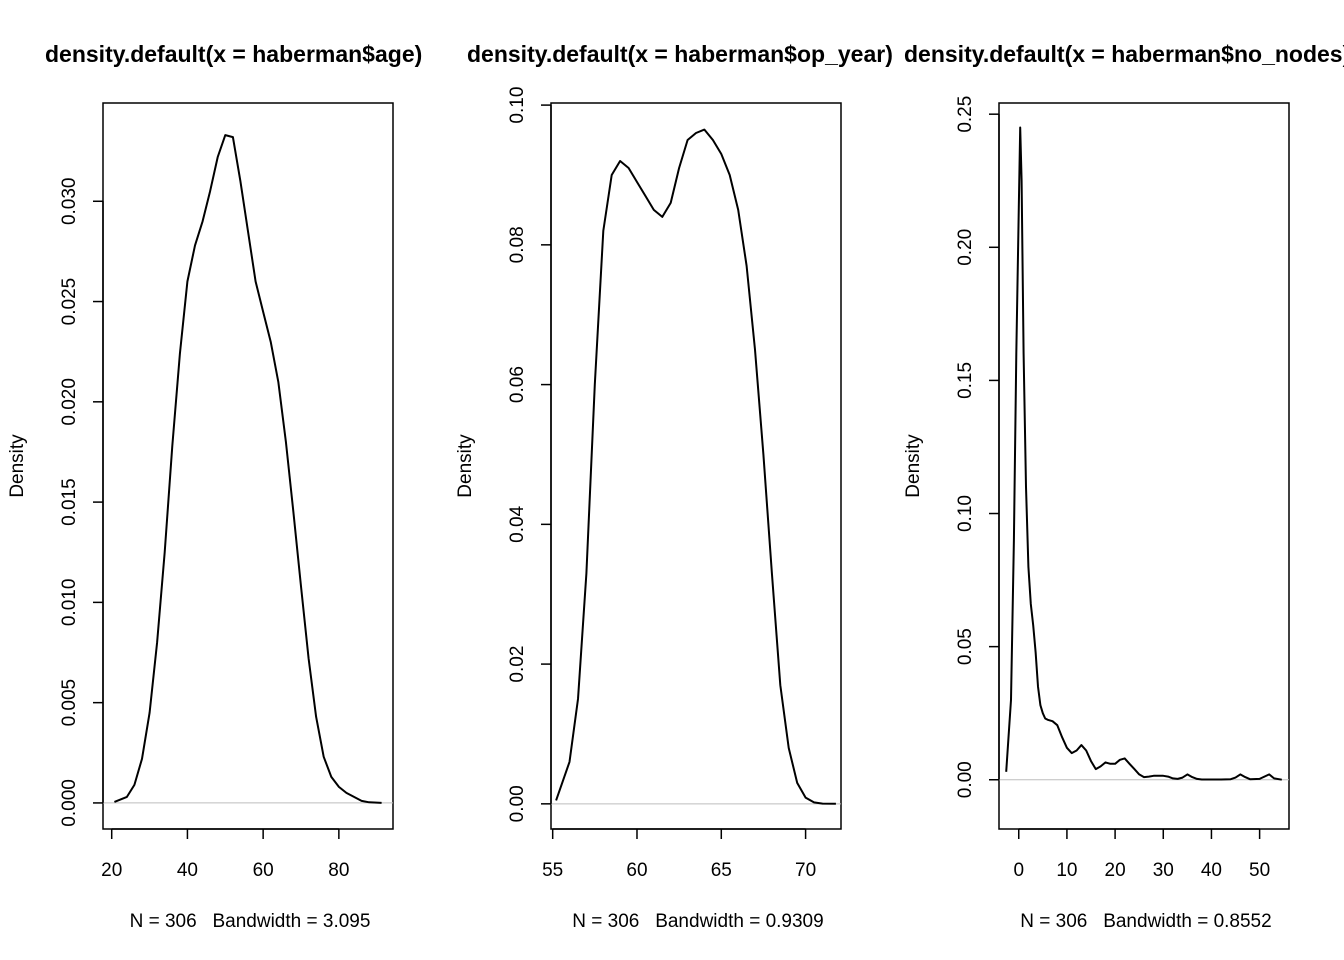  I want to click on y-tick-label: 0.20, so click(965, 247).